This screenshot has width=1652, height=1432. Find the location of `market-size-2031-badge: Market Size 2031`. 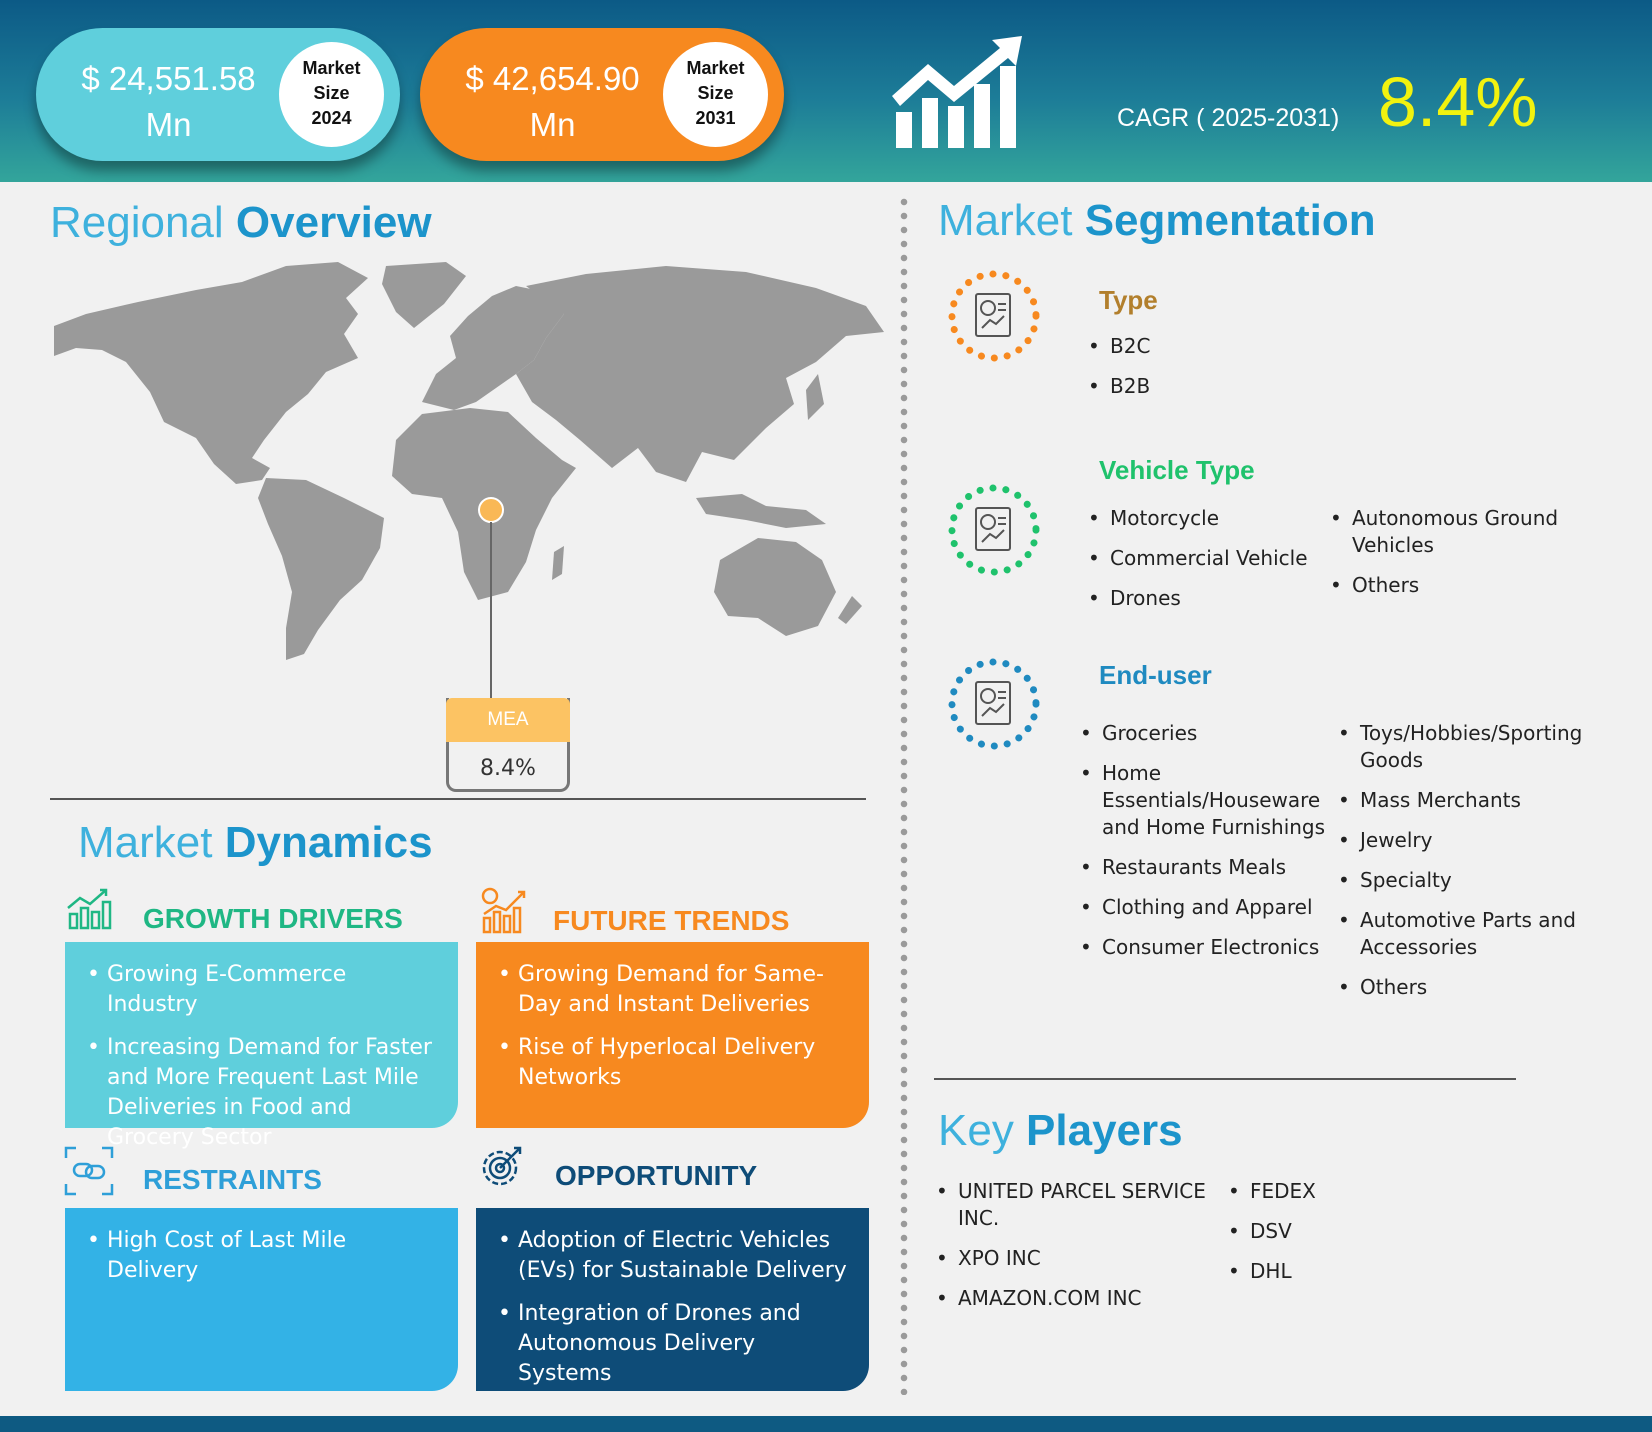

market-size-2031-badge: Market Size 2031 is located at coordinates (715, 94).